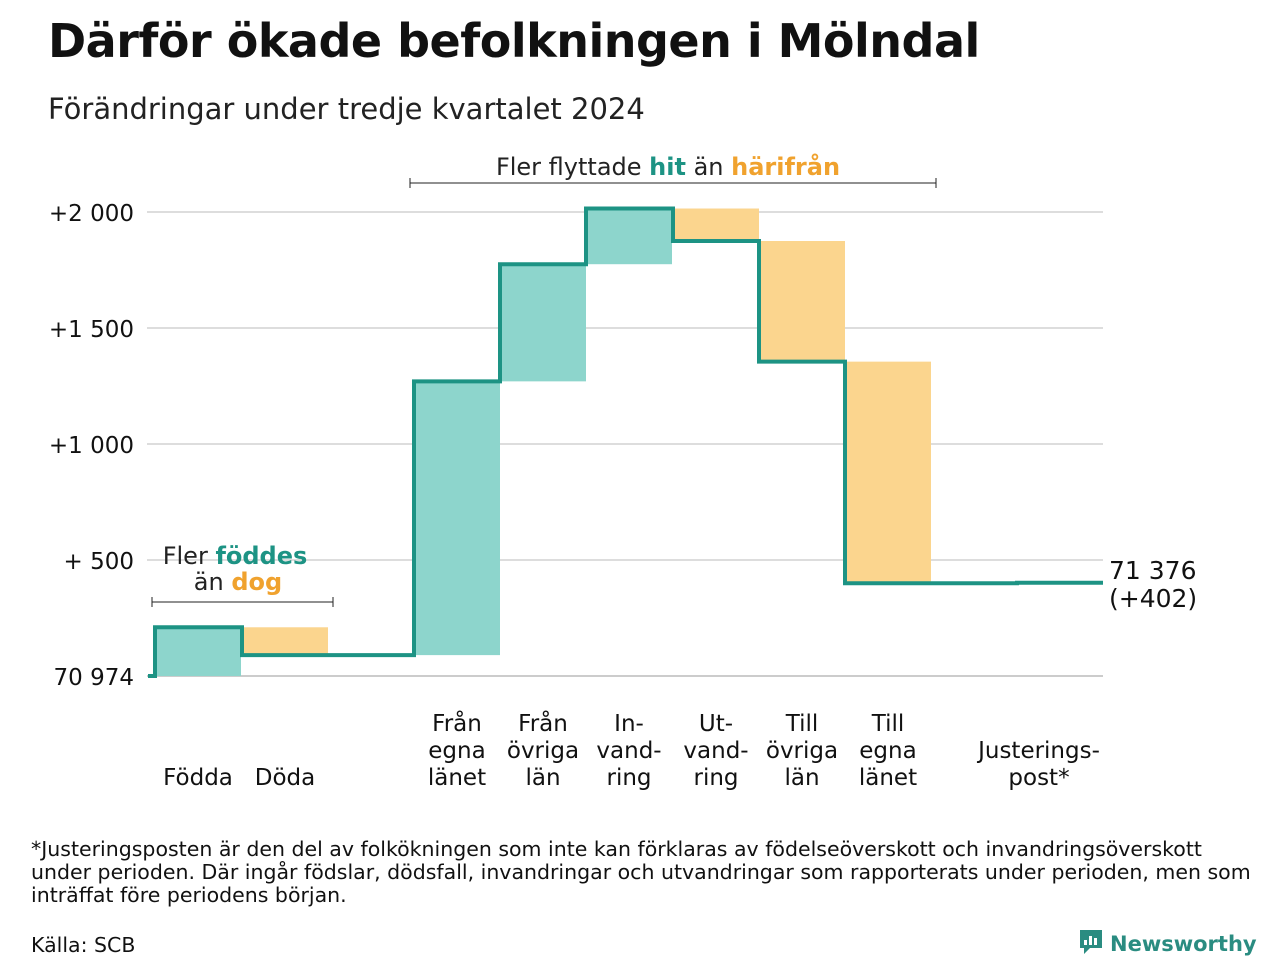  I want to click on brand-logo: Newsworthy, so click(1167, 944).